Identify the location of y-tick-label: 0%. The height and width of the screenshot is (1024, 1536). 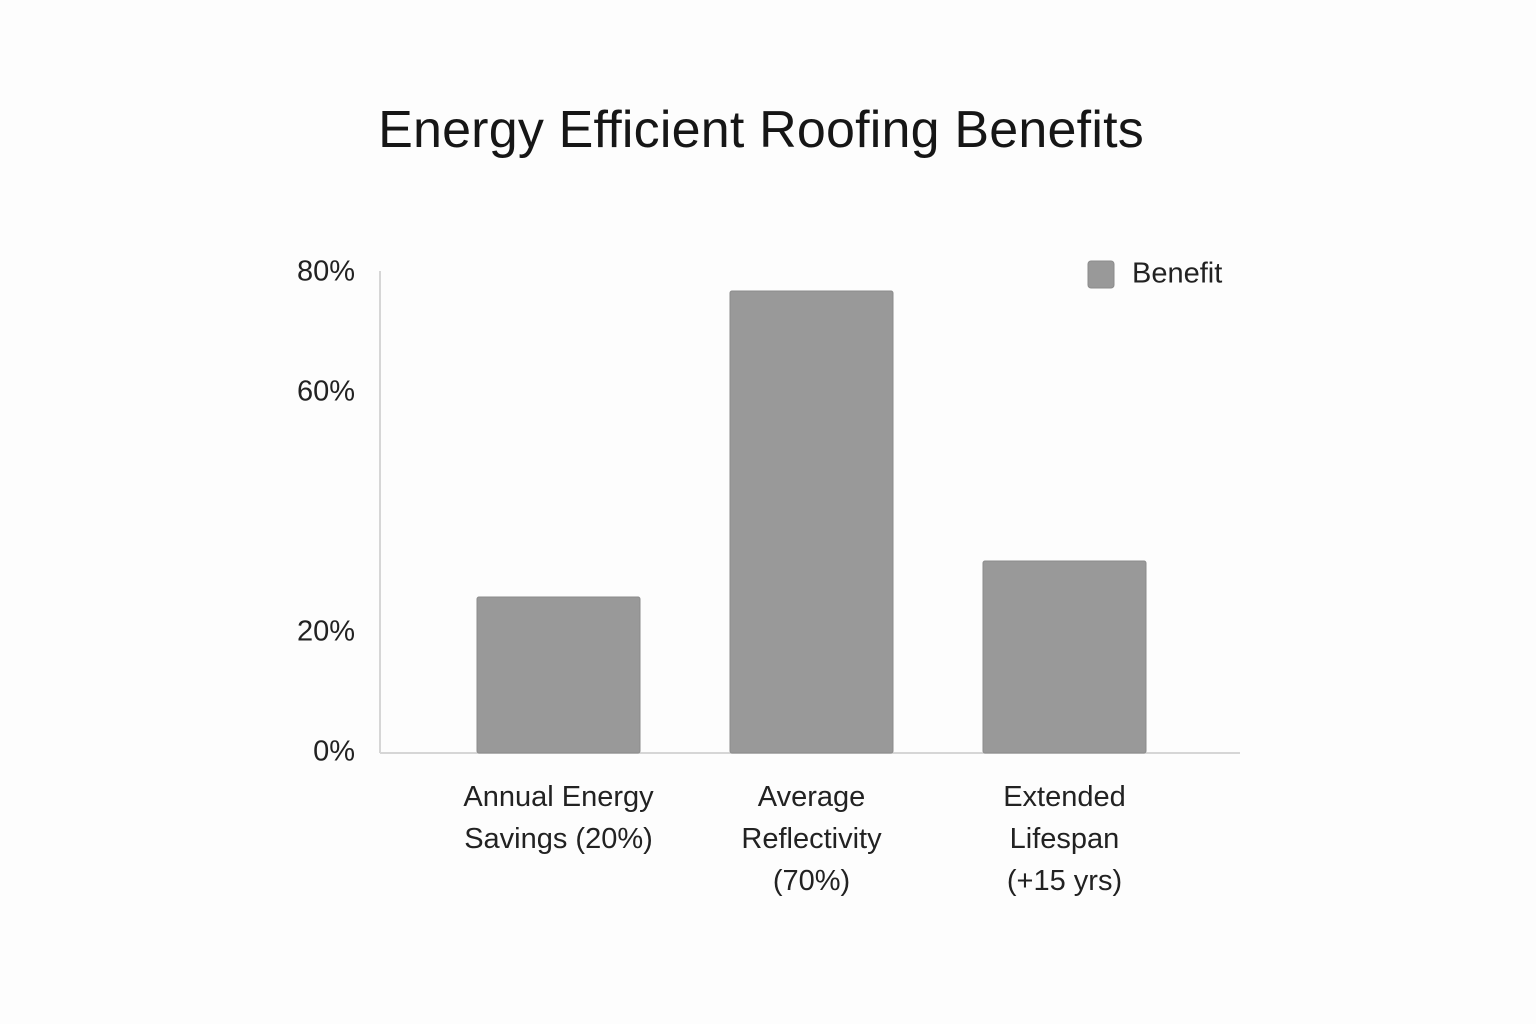
(334, 752).